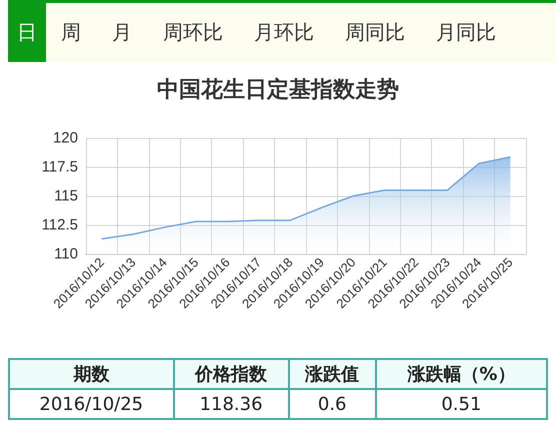  I want to click on text: 期数, so click(91, 374).